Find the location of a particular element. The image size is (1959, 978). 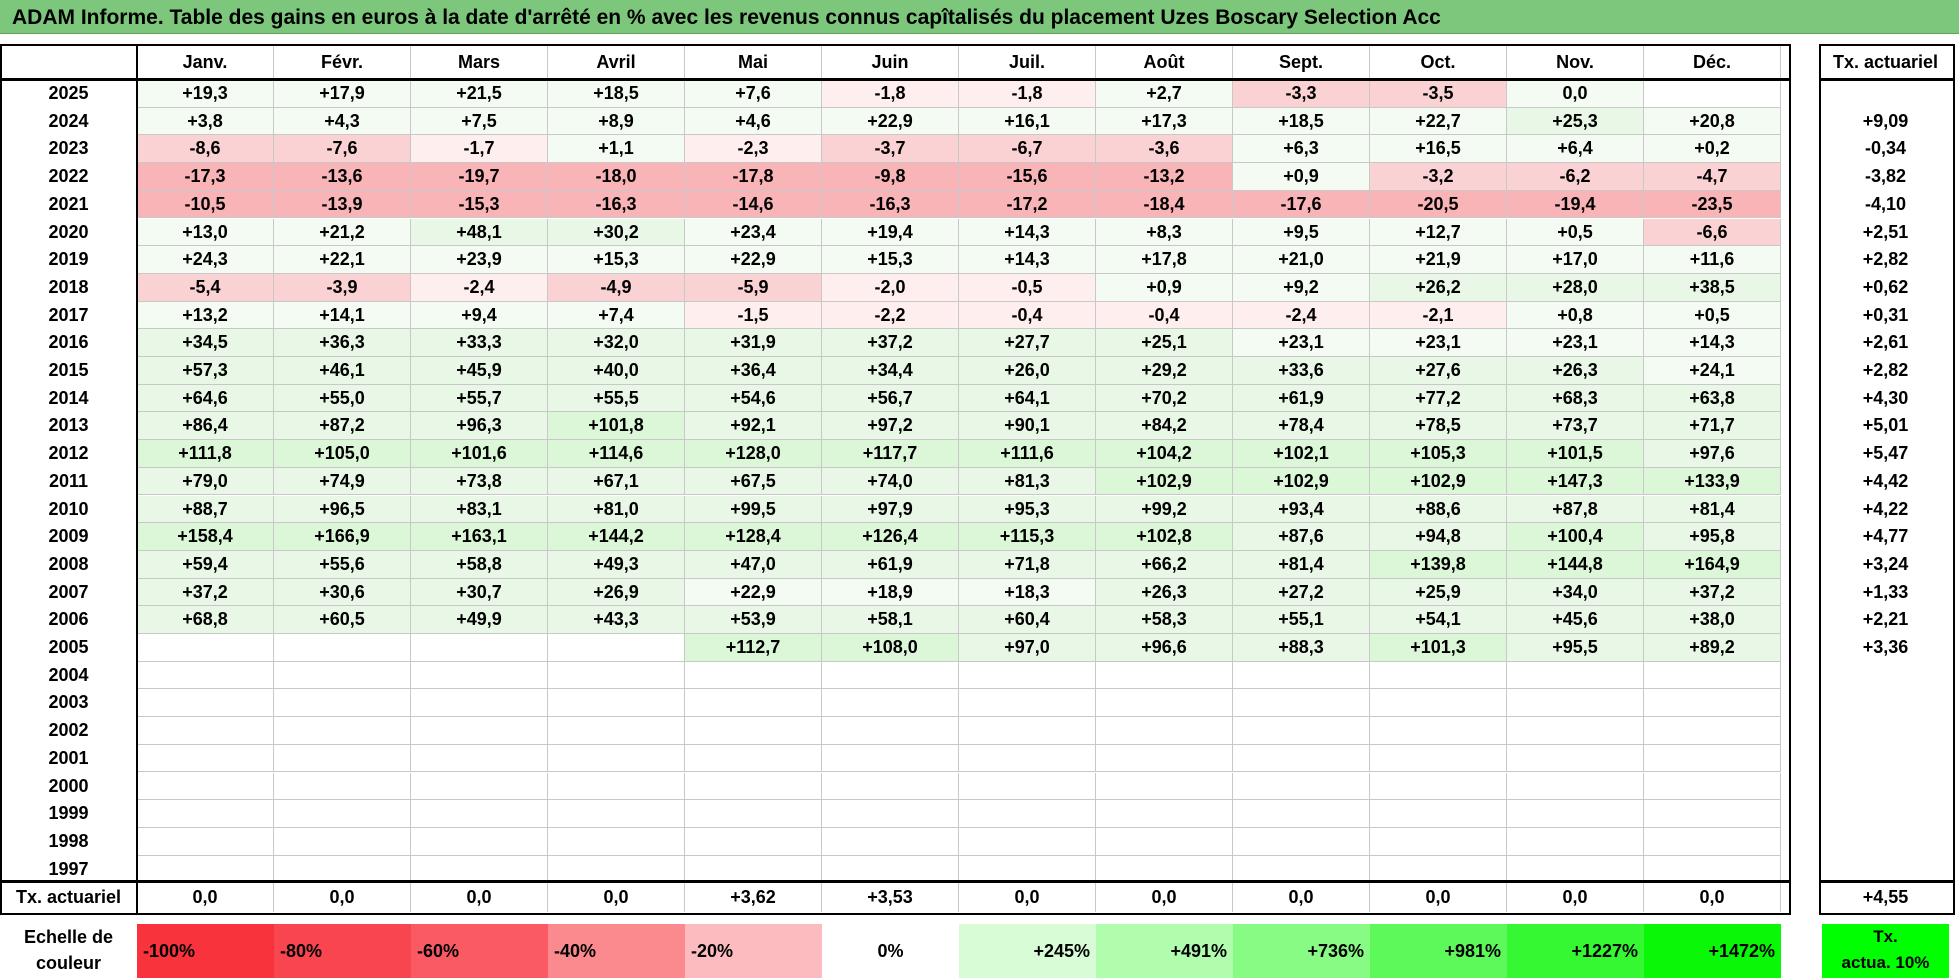

table-cell: +23,4 is located at coordinates (753, 232).